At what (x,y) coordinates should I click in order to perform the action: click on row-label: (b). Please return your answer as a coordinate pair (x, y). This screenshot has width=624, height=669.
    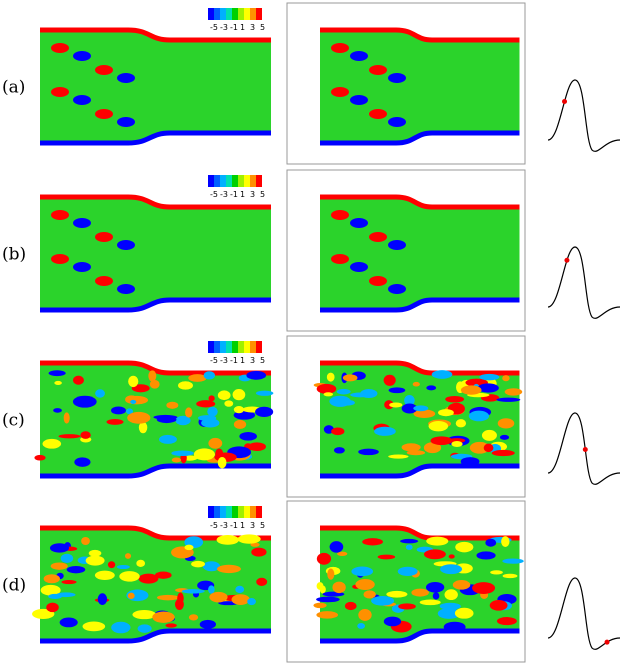
    Looking at the image, I should click on (14, 255).